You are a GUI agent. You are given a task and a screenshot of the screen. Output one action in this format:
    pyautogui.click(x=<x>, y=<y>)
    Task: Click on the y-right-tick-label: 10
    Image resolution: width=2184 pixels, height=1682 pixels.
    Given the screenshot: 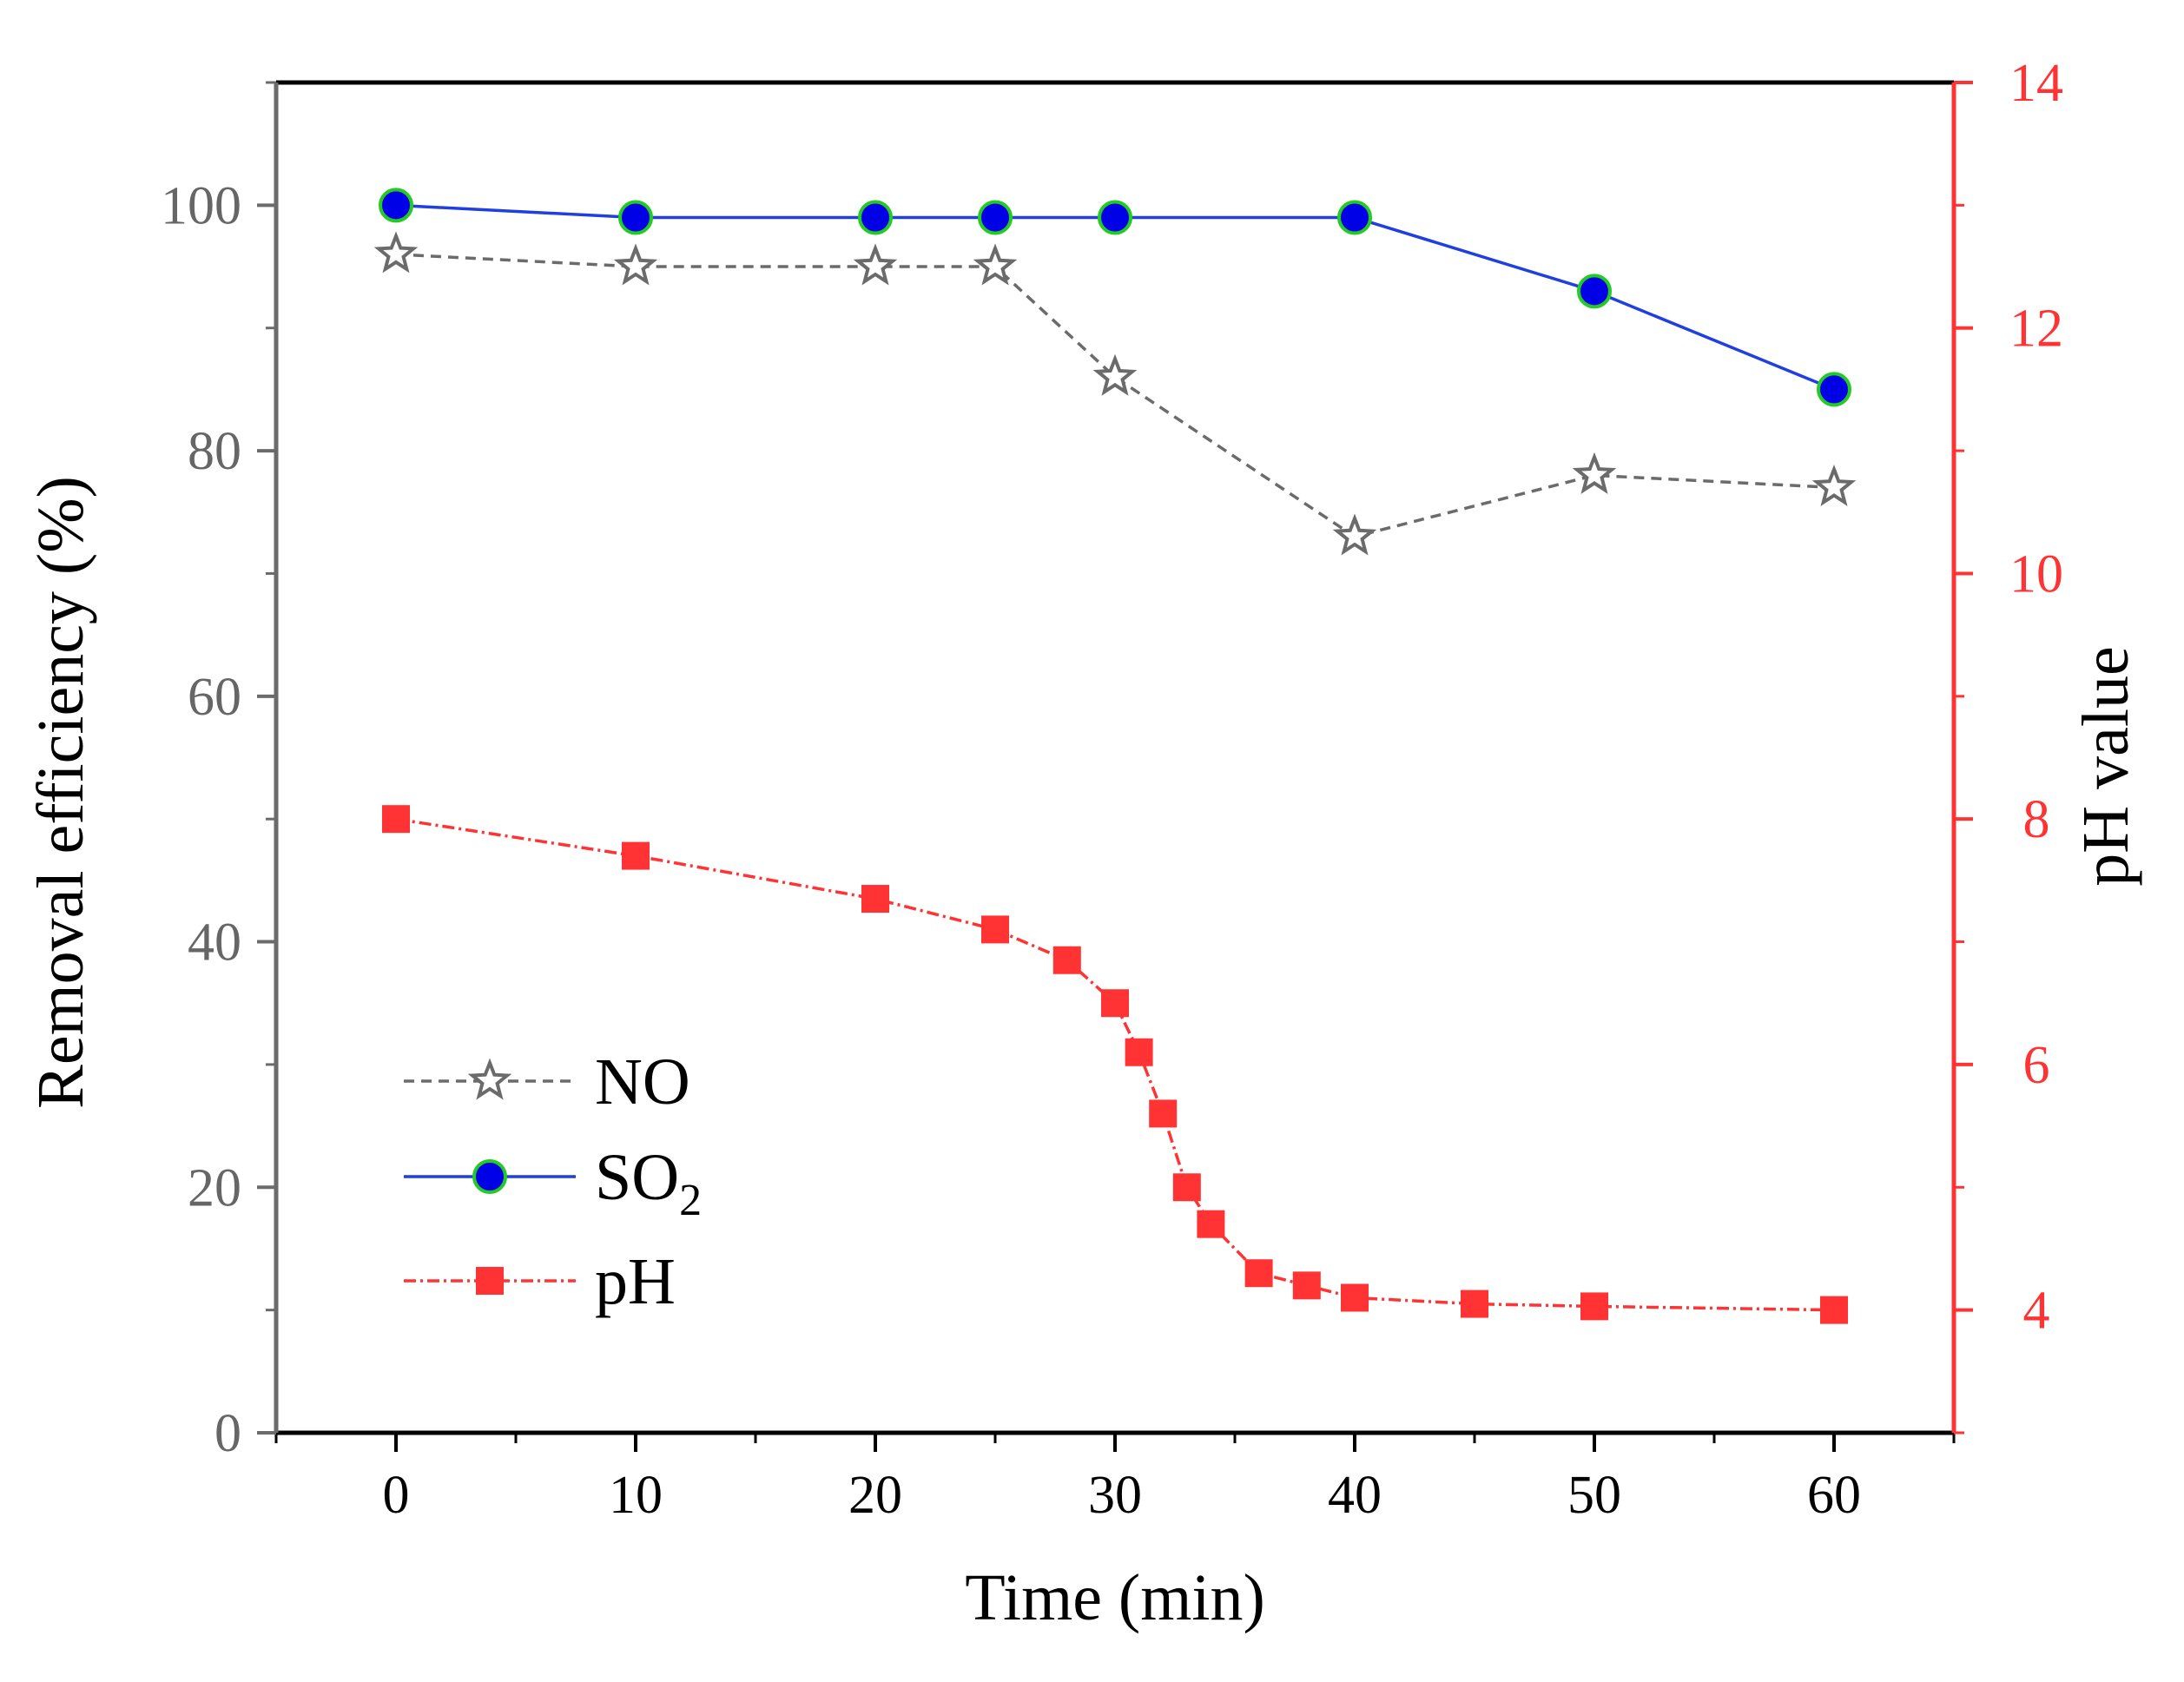 What is the action you would take?
    pyautogui.click(x=2036, y=574)
    